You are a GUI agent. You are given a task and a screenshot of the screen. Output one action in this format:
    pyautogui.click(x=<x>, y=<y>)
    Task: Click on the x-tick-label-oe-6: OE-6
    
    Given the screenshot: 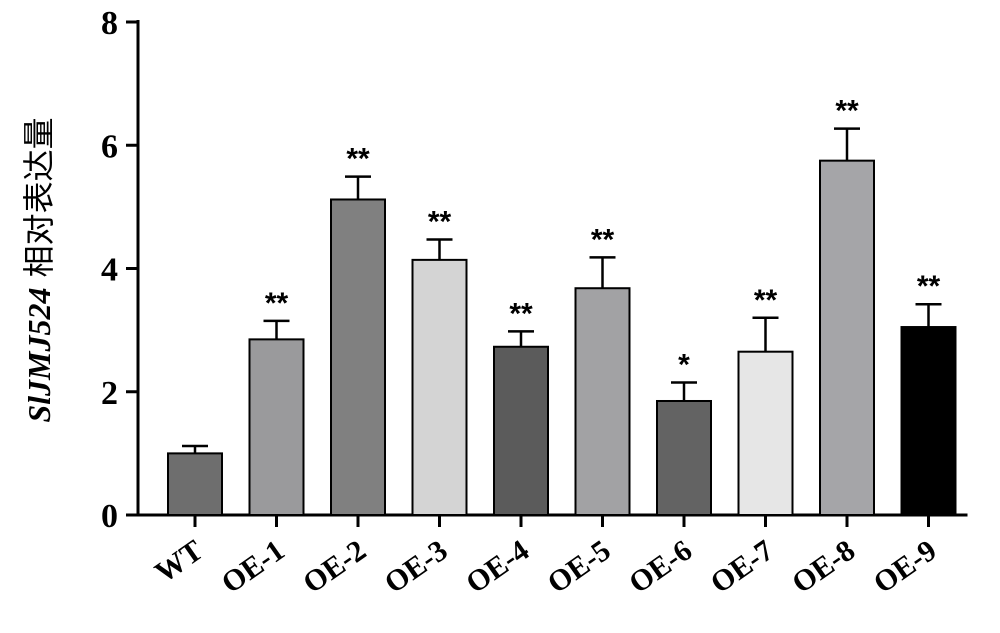 What is the action you would take?
    pyautogui.click(x=660, y=567)
    